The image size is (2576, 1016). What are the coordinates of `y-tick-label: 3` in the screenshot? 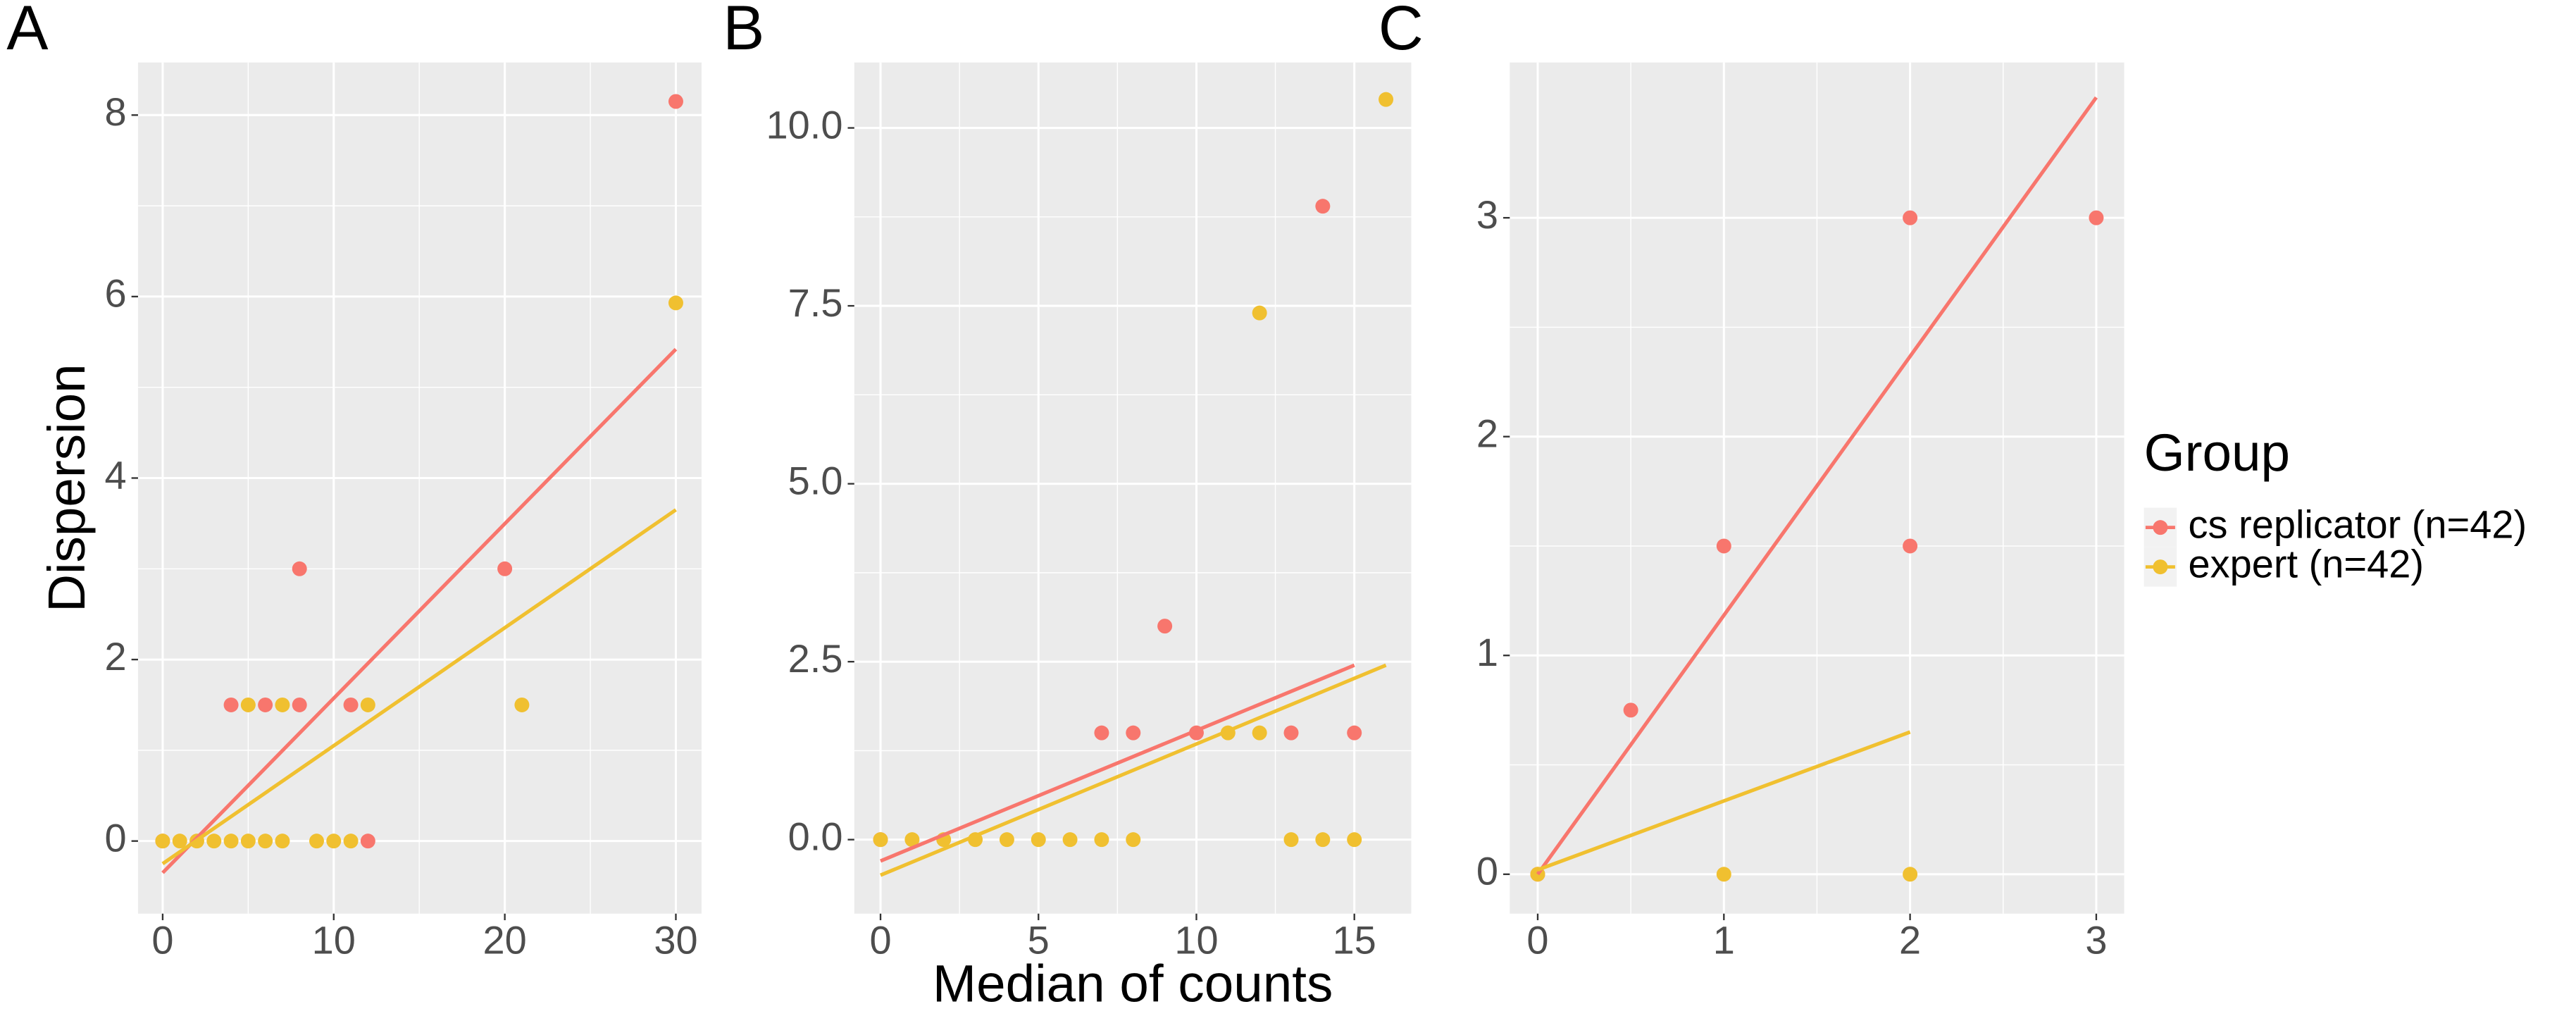 It's located at (1487, 214).